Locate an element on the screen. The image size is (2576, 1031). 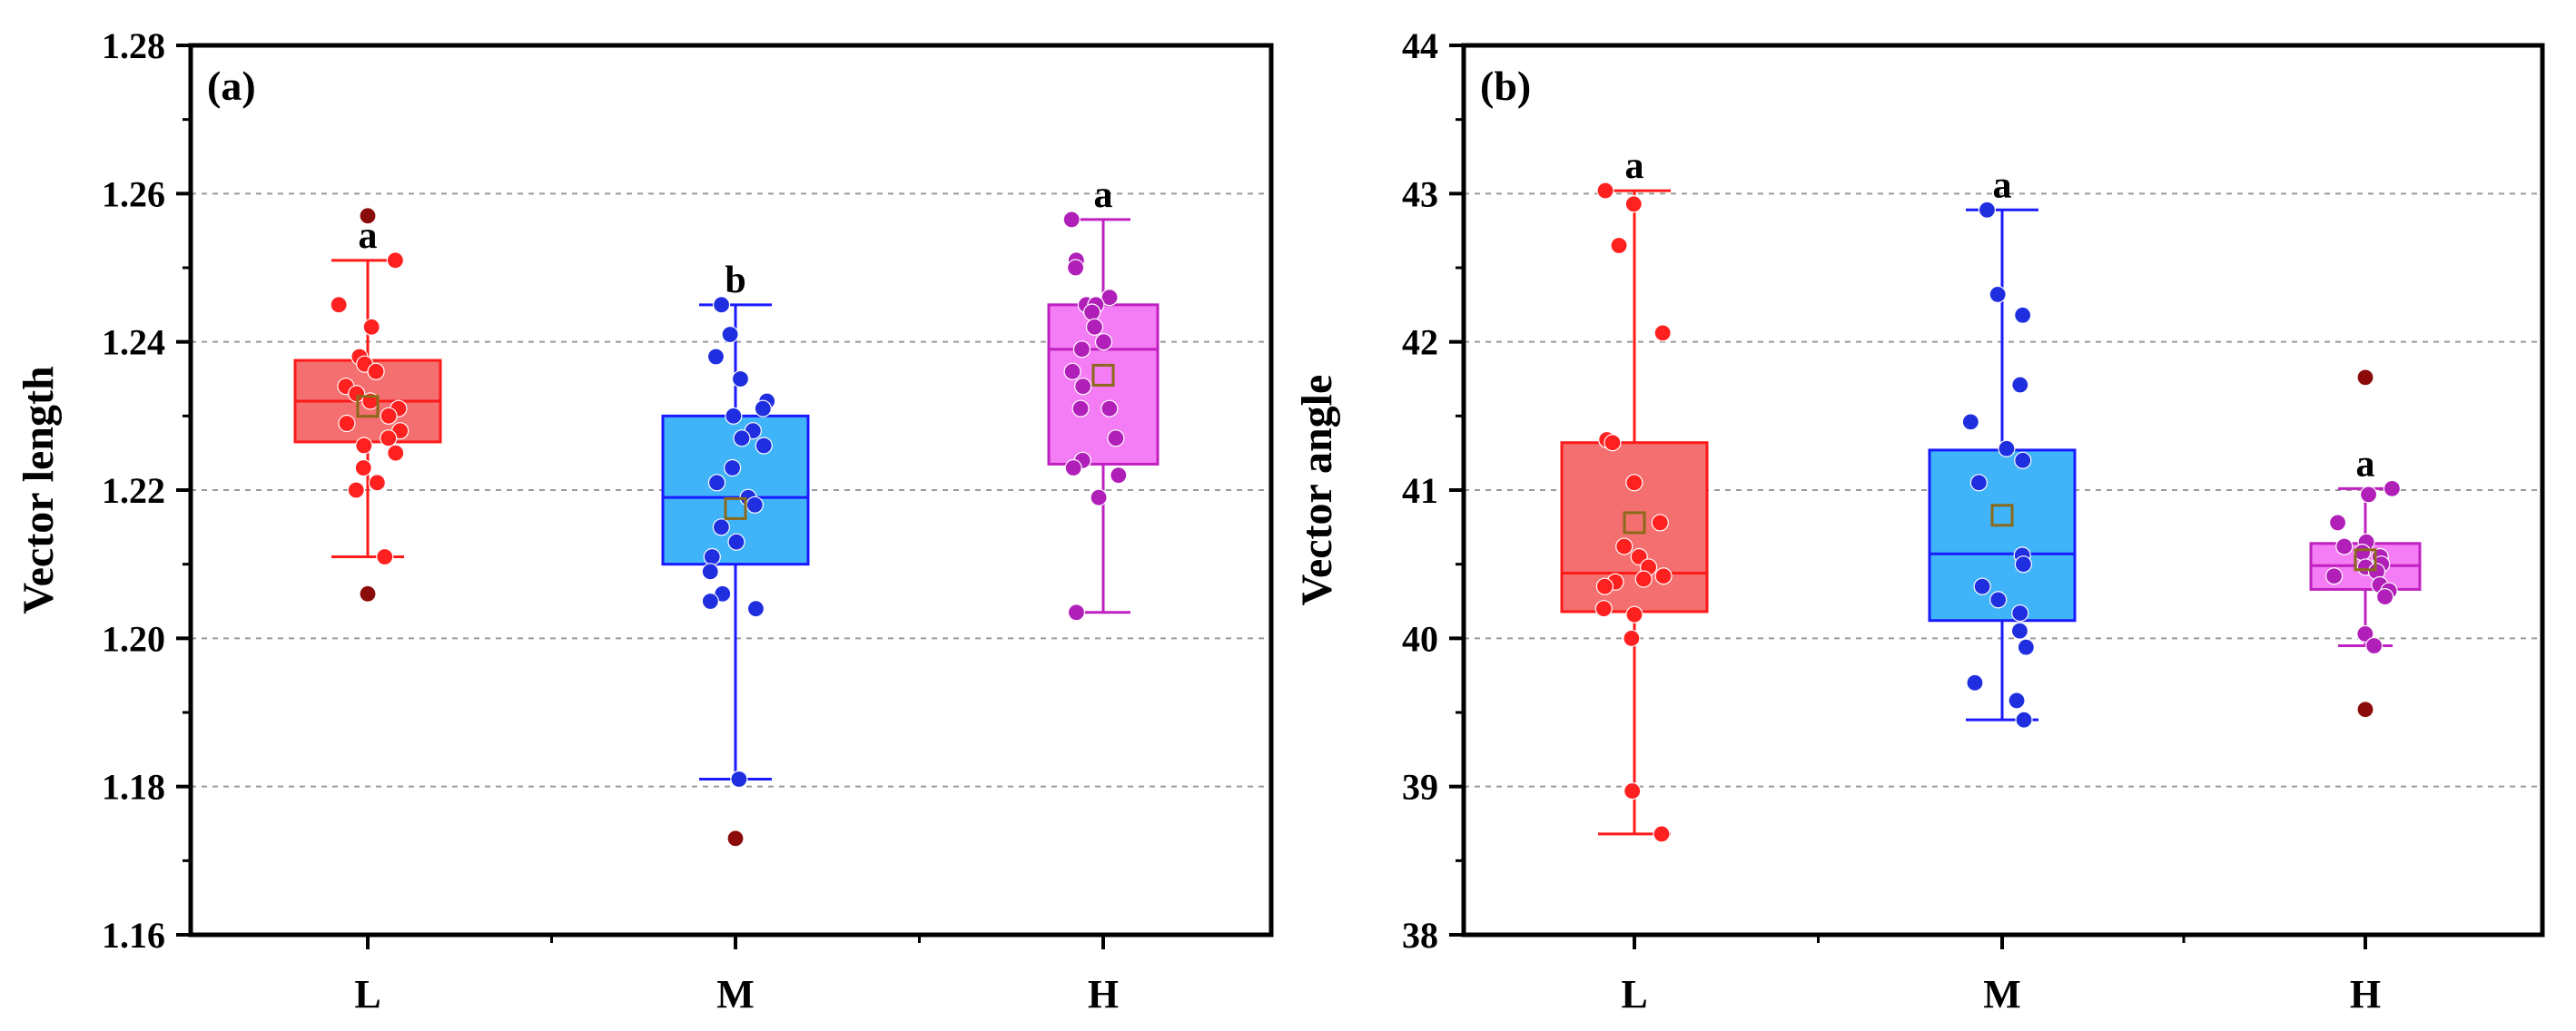
y-tick-label-b-6: 44 is located at coordinates (1420, 45).